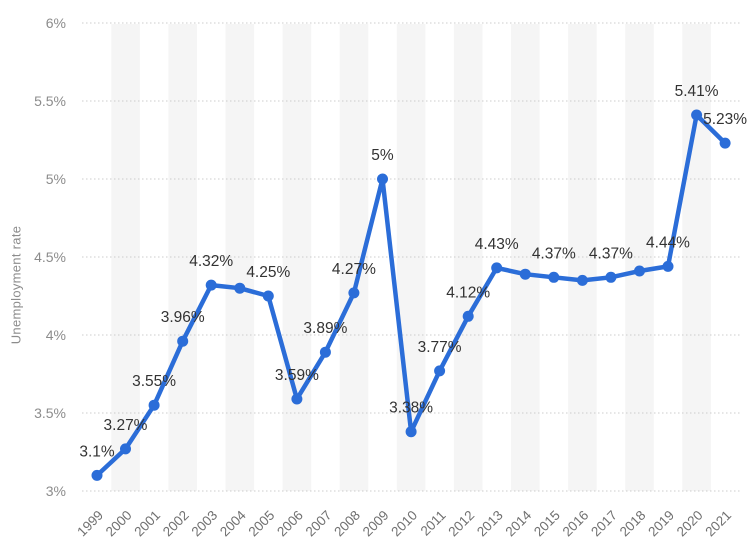 The image size is (753, 551). Describe the element at coordinates (718, 524) in the screenshot. I see `x-tick-label: 2021` at that location.